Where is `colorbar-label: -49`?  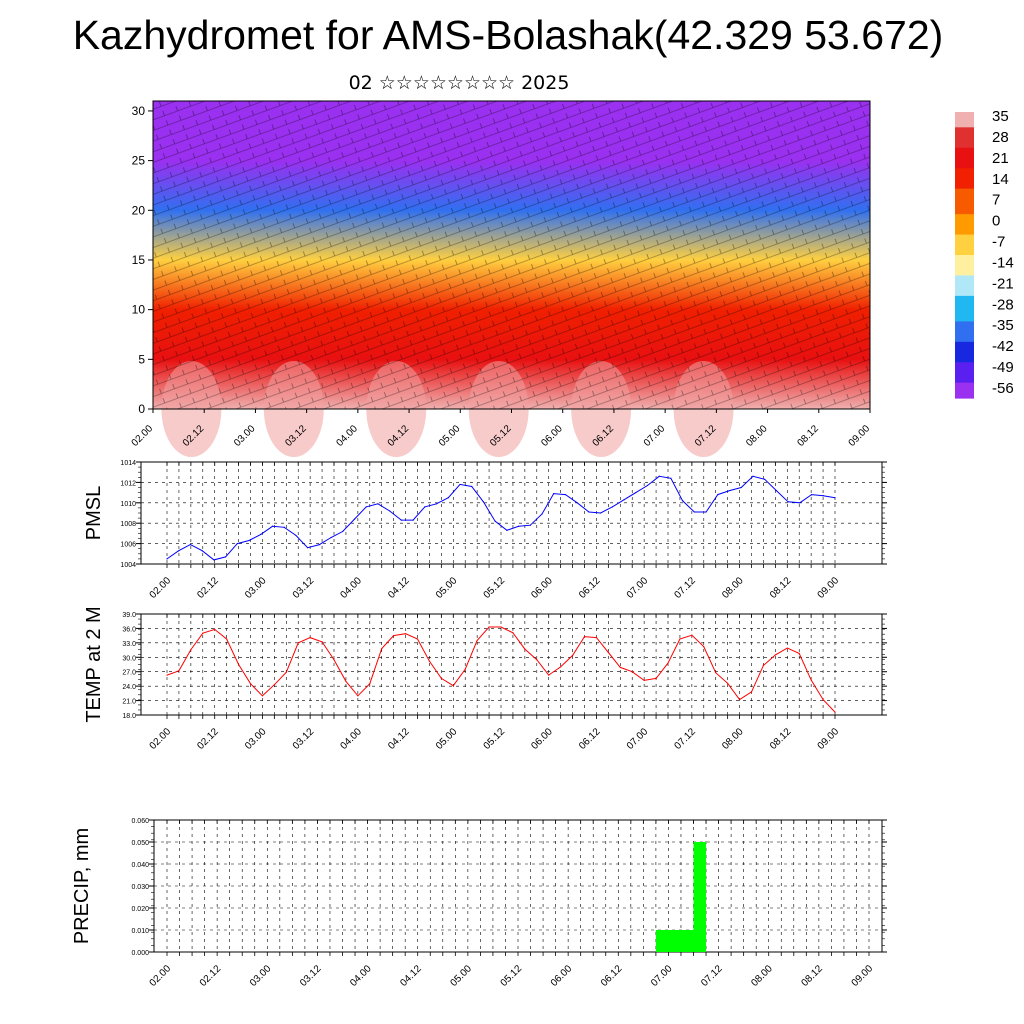
colorbar-label: -49 is located at coordinates (1003, 367).